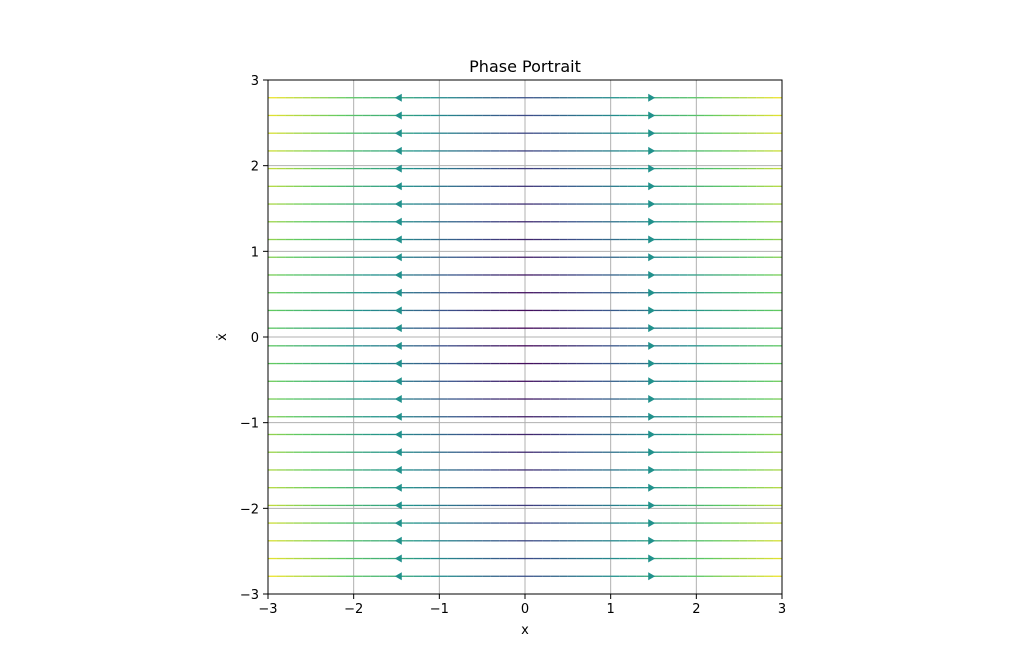  Describe the element at coordinates (255, 81) in the screenshot. I see `y-tick-label: 3` at that location.